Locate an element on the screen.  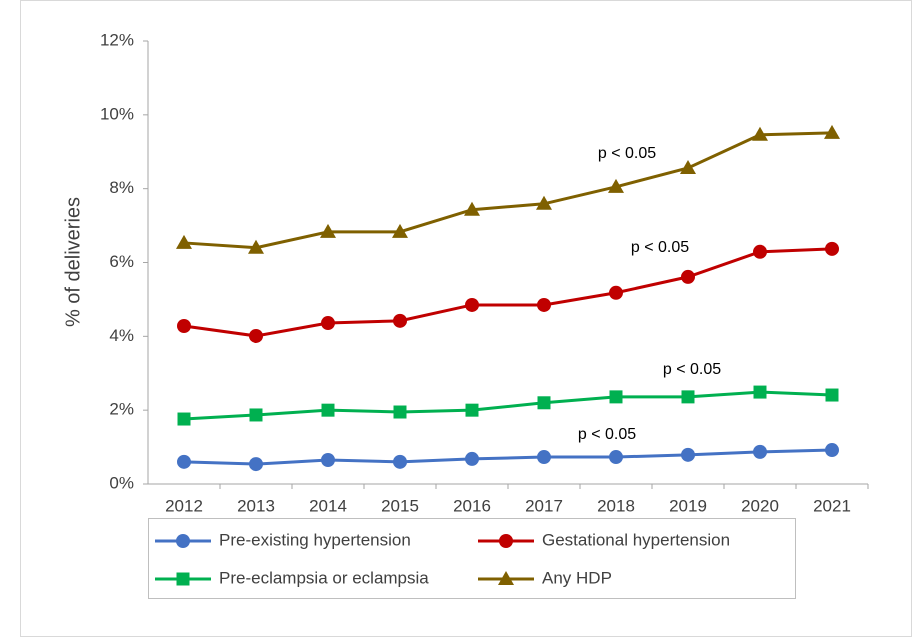
x-tick-label: 2015 is located at coordinates (400, 505).